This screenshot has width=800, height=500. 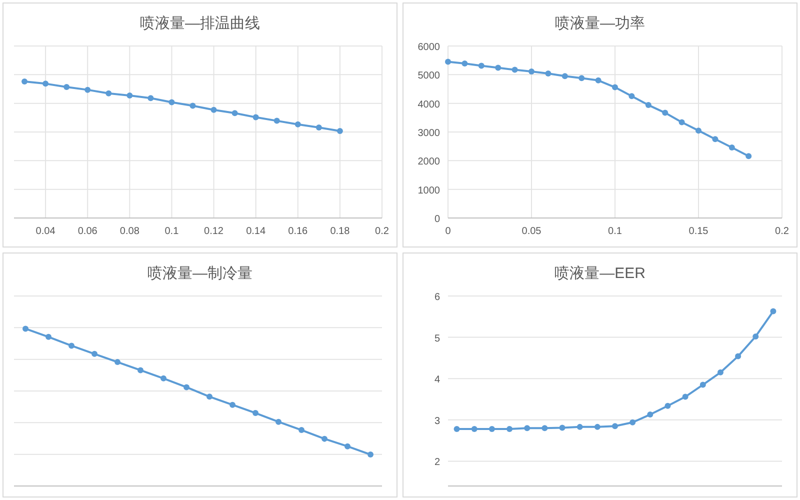 I want to click on y-tick-label: 3, so click(x=437, y=421).